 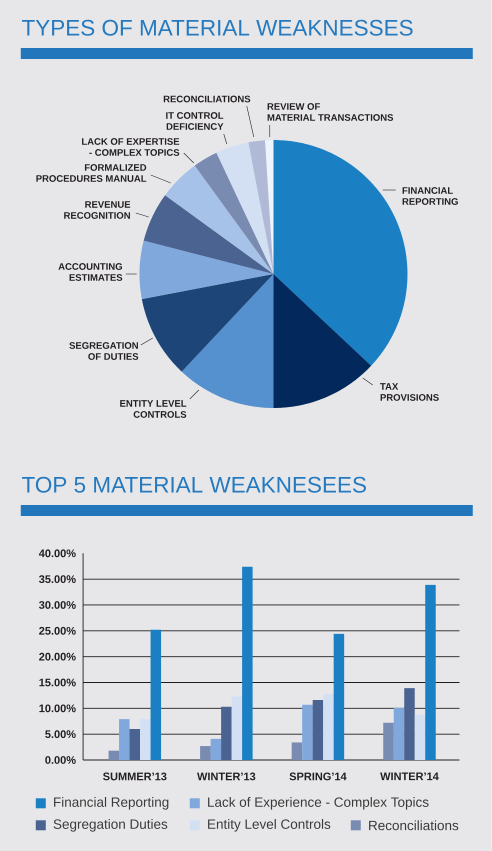 I want to click on slice-label: REVENUE RECOGNITION, so click(x=97, y=210).